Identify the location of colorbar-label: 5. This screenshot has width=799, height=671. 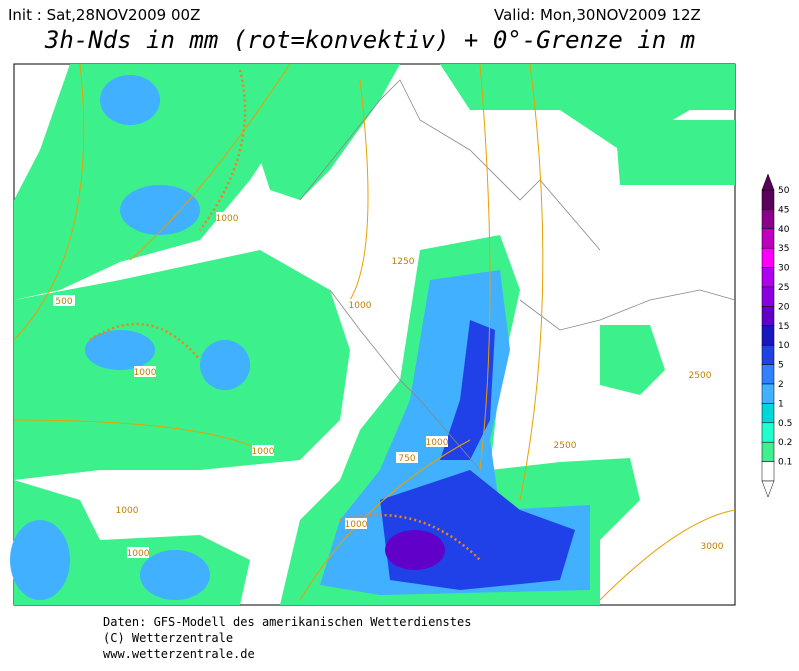
(781, 366).